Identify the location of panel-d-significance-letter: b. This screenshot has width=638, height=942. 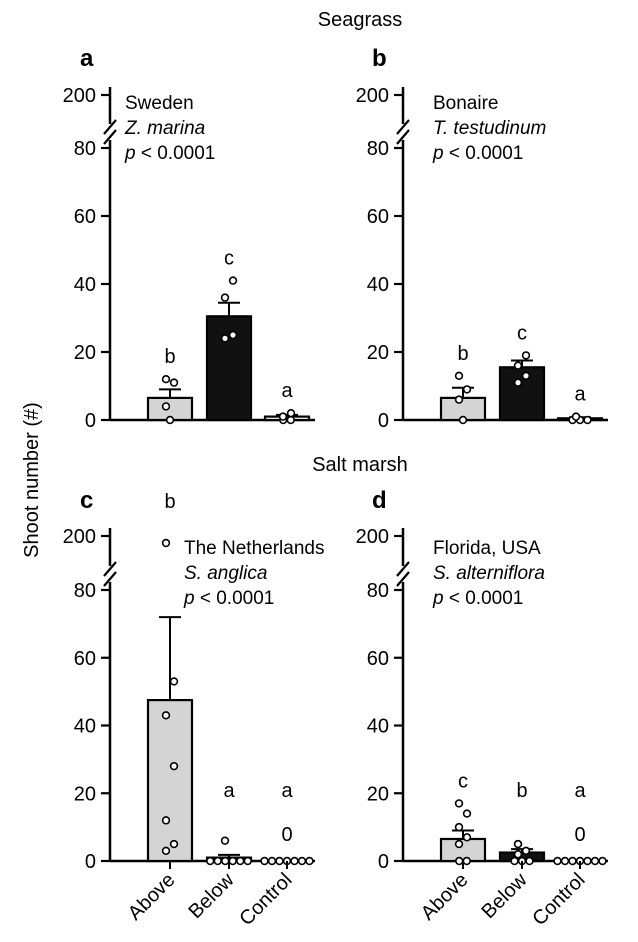
(521, 791).